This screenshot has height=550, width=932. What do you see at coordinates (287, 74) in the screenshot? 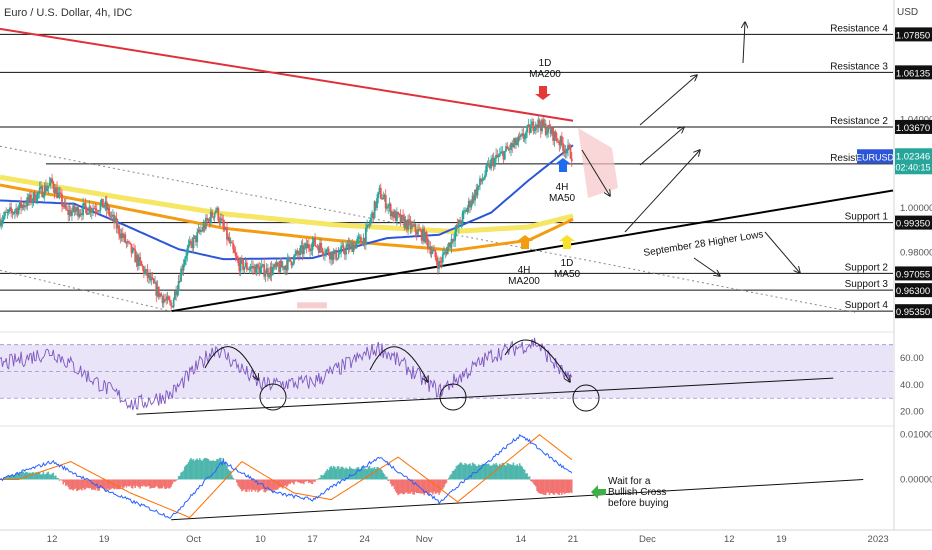
I see `ma200-1d-line` at bounding box center [287, 74].